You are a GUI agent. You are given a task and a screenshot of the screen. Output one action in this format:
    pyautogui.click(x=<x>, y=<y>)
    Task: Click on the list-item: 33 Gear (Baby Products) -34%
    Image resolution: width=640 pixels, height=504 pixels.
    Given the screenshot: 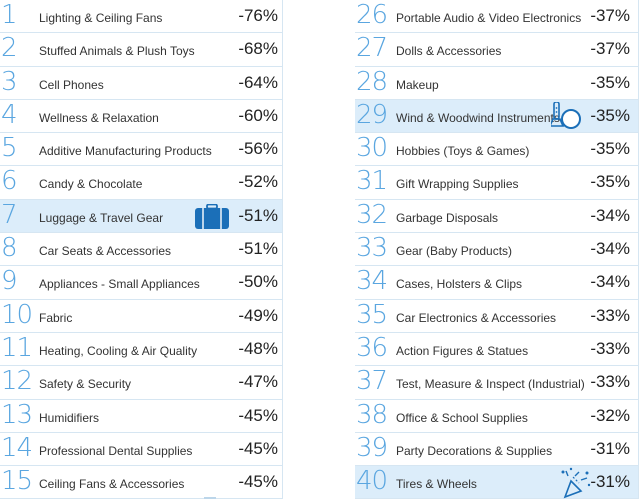 What is the action you would take?
    pyautogui.click(x=497, y=250)
    